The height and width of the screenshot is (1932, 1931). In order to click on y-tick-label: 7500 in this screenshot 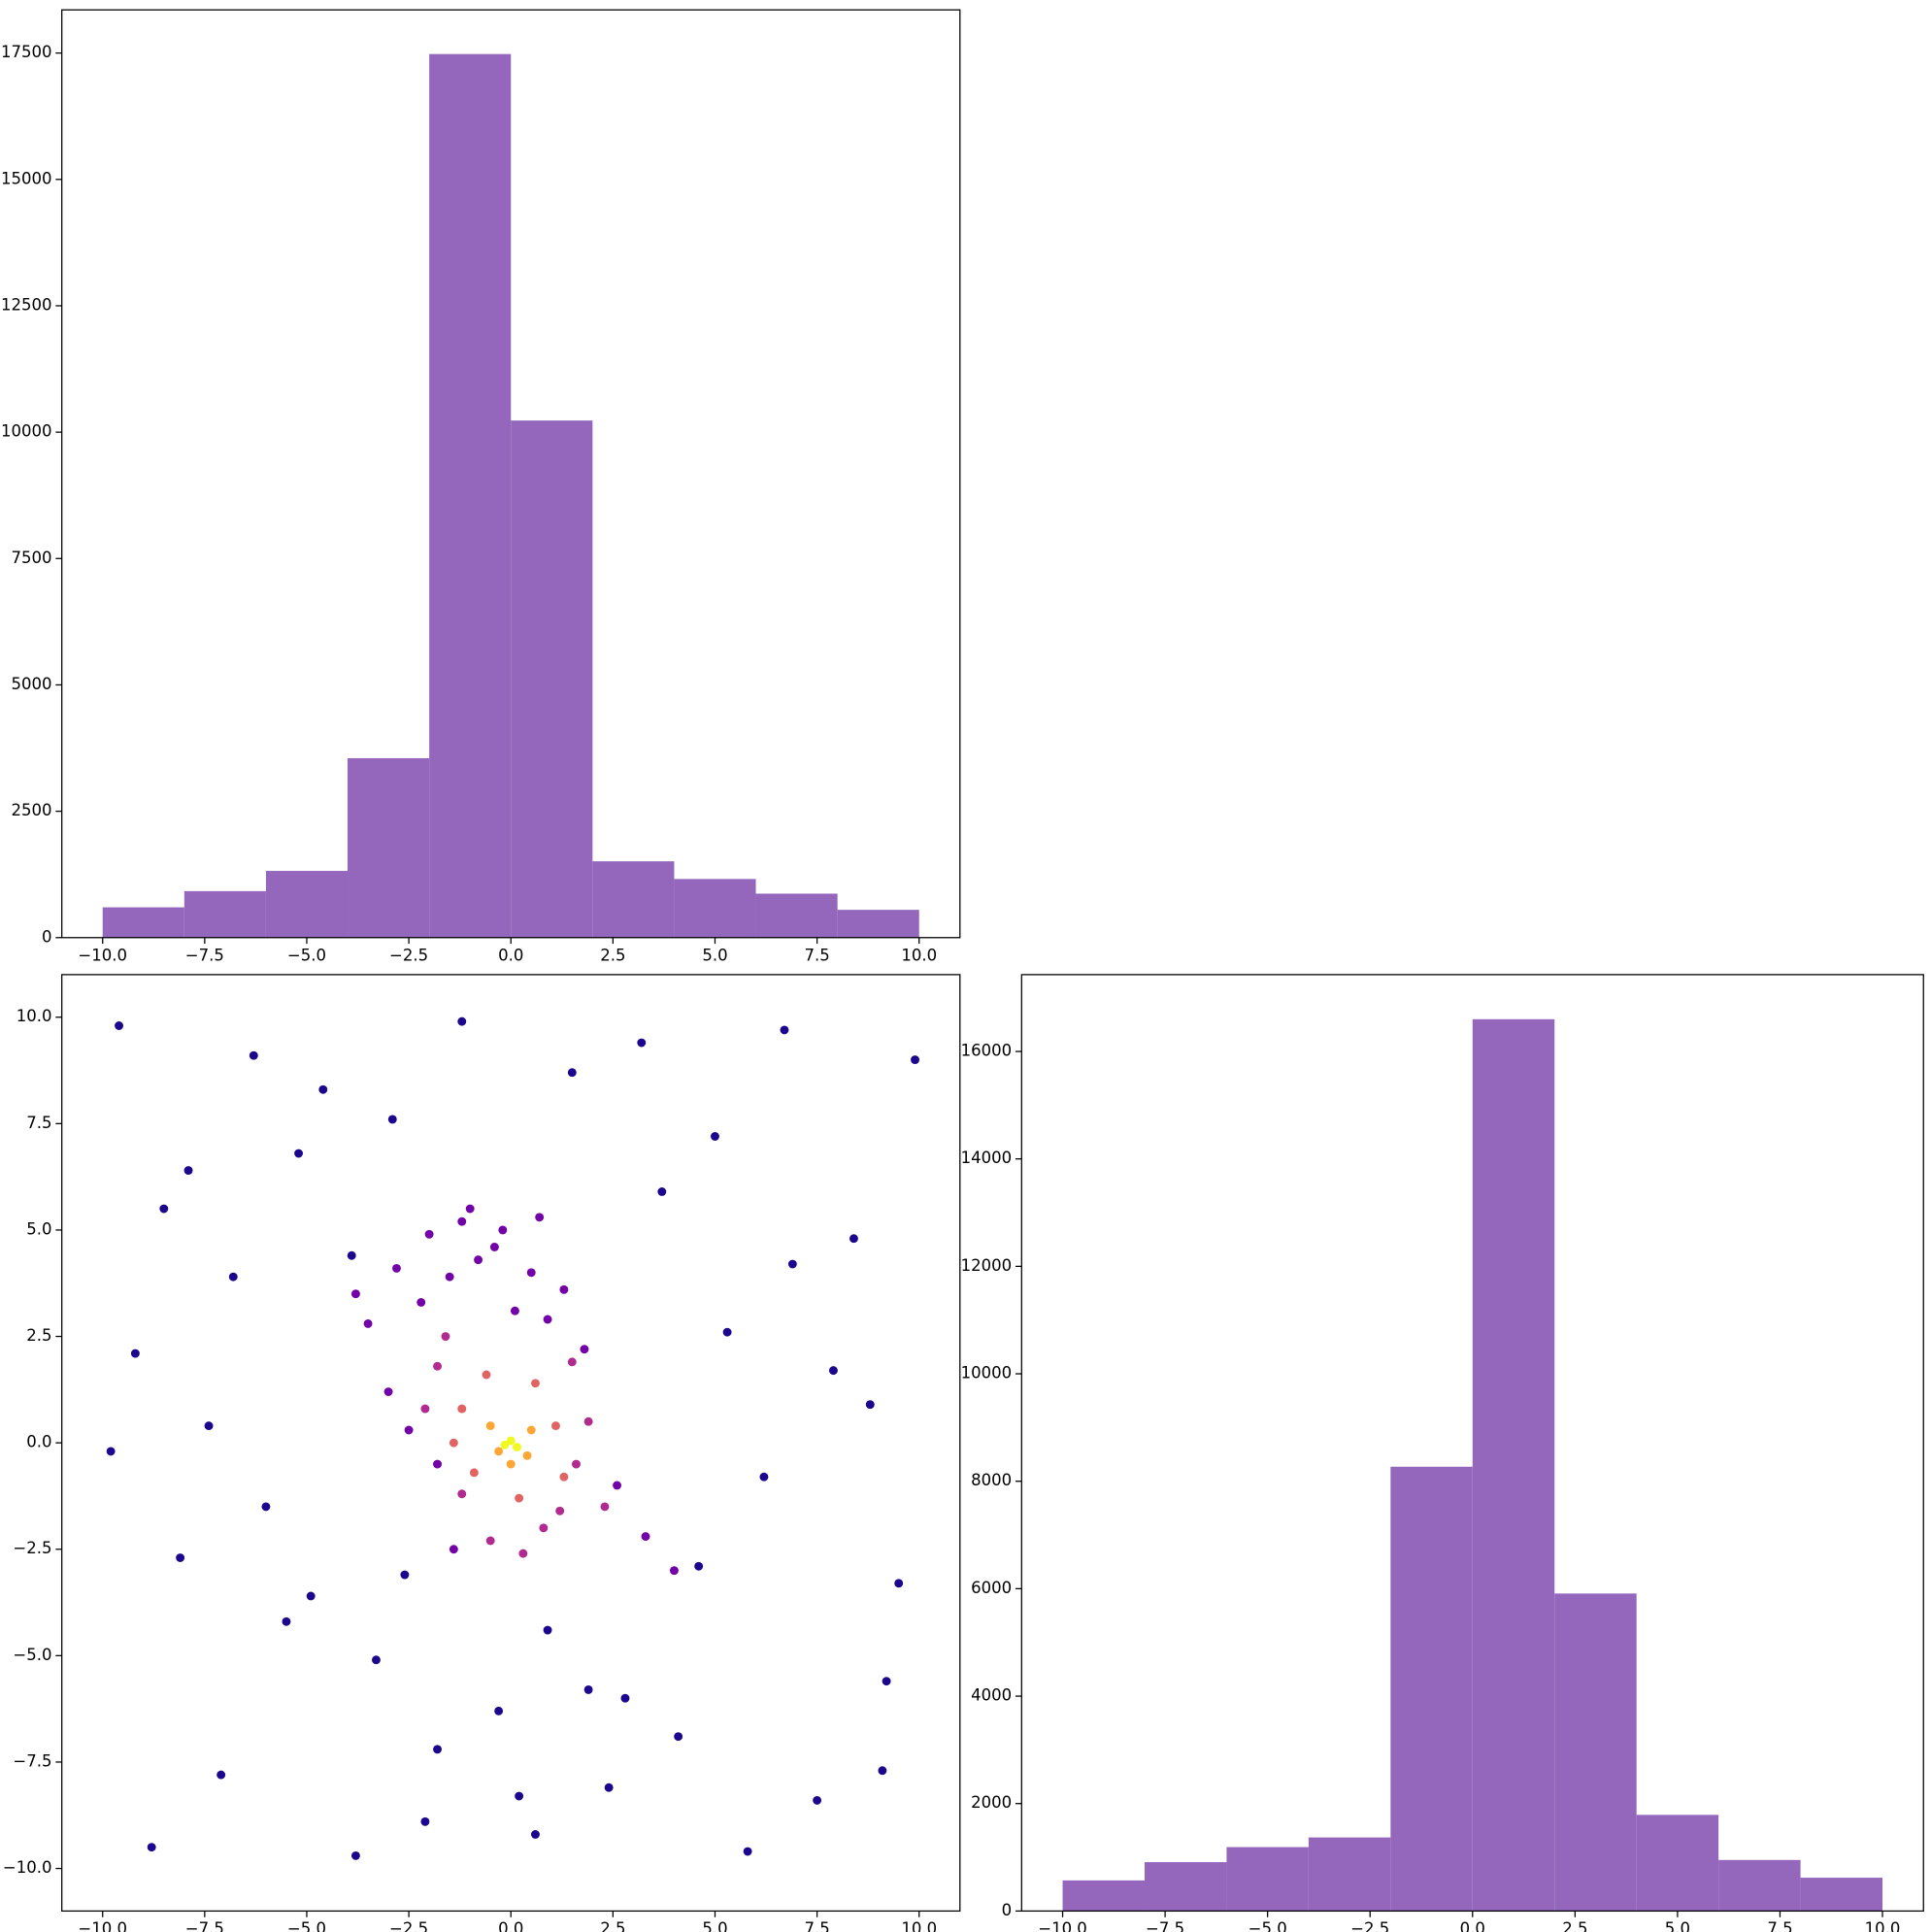, I will do `click(32, 558)`.